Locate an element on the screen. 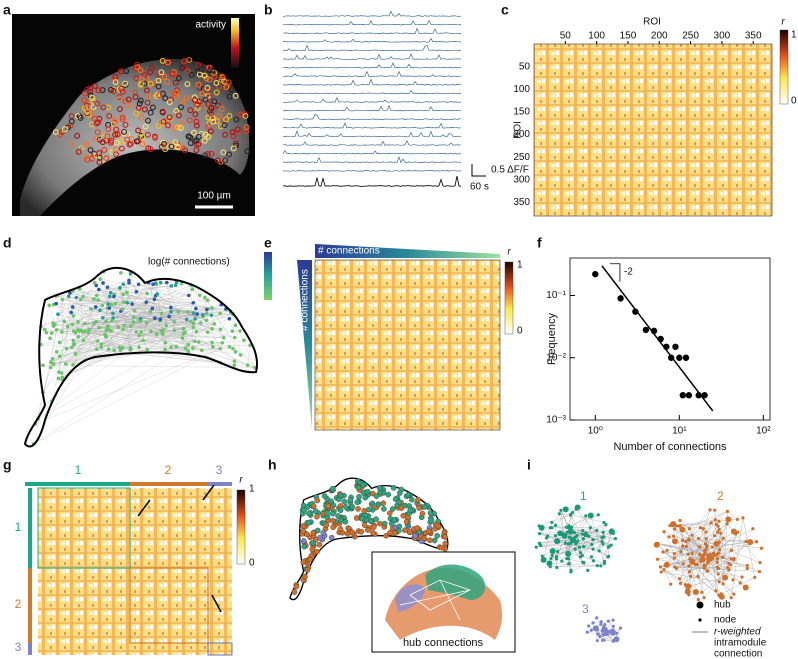  module-bar is located at coordinates (30, 605).